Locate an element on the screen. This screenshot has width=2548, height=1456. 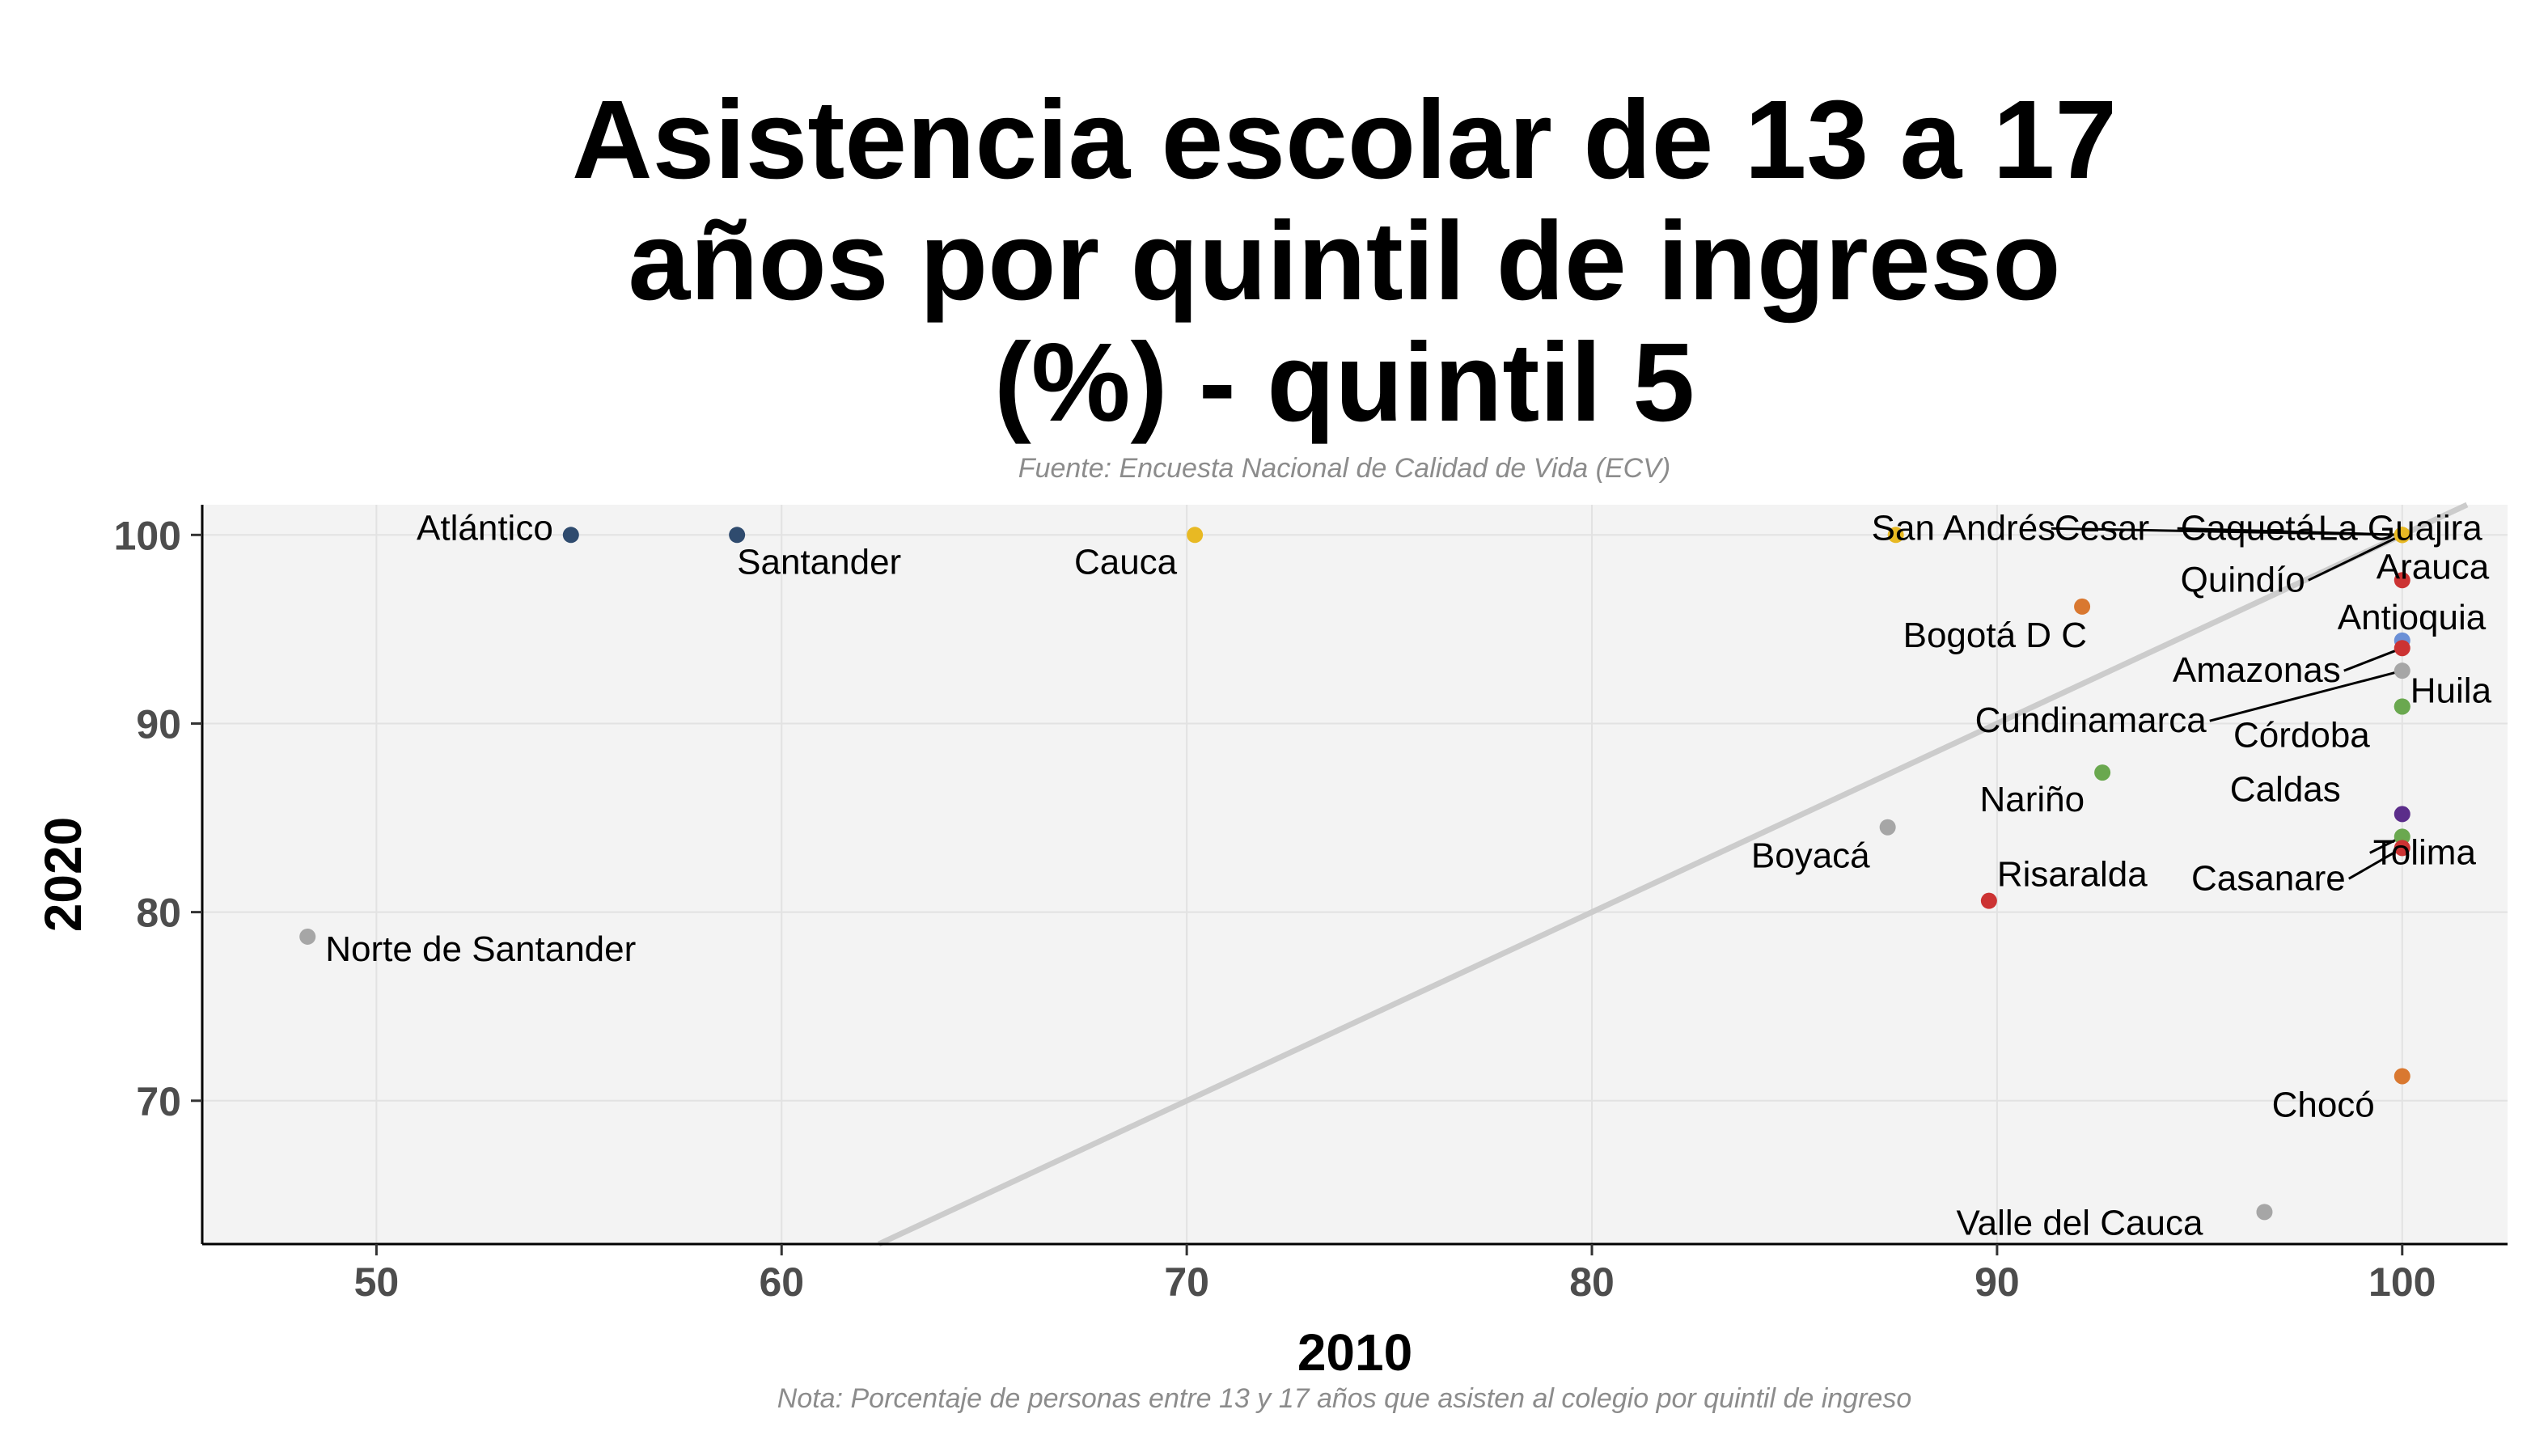
y-axis-title: 2020 is located at coordinates (63, 874).